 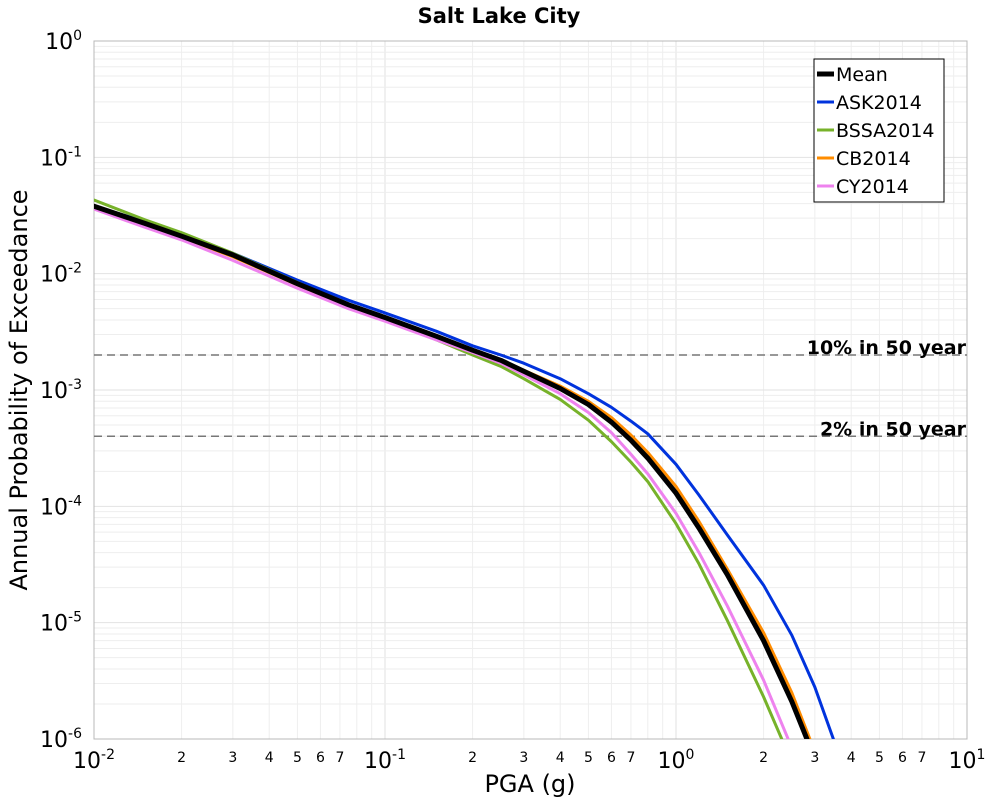 I want to click on legend: Mean ASK2014 BSSA2014 CB2014 CY2014, so click(x=879, y=130).